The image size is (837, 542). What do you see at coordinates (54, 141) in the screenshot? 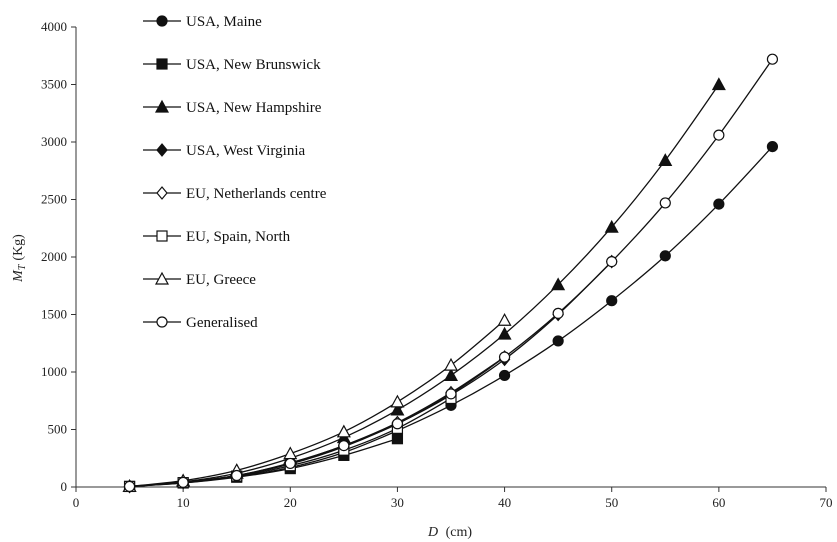
I see `y-tick-label: 3000` at bounding box center [54, 141].